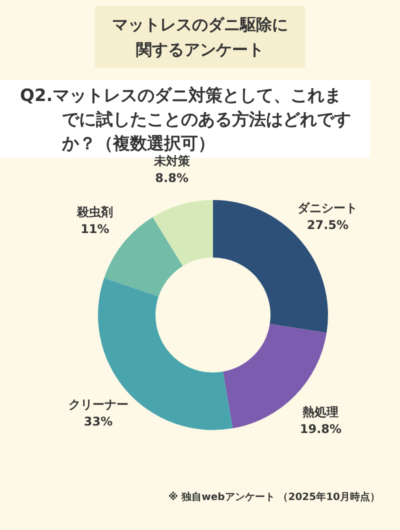  What do you see at coordinates (186, 120) in the screenshot?
I see `chart-subtitle: Q2.マットレスのダニ対策として、これまでに試したことのある方法はどれですか？（複数選択可）` at bounding box center [186, 120].